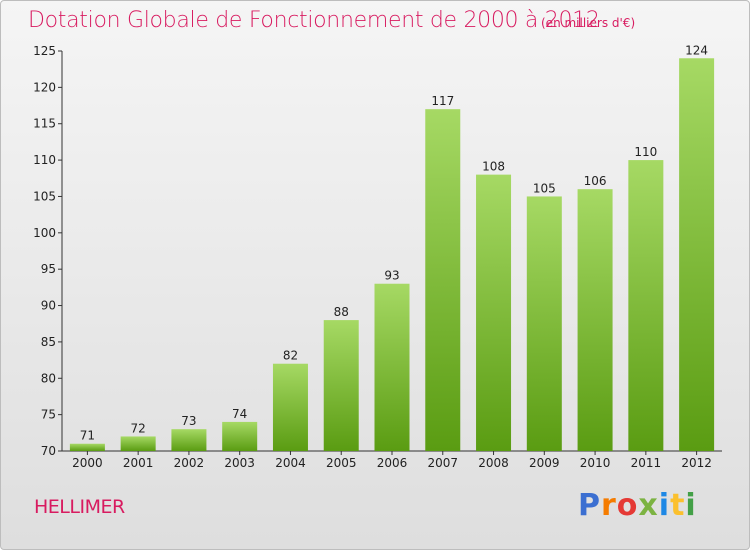 Image resolution: width=750 pixels, height=550 pixels. What do you see at coordinates (609, 505) in the screenshot?
I see `logo-letter: r` at bounding box center [609, 505].